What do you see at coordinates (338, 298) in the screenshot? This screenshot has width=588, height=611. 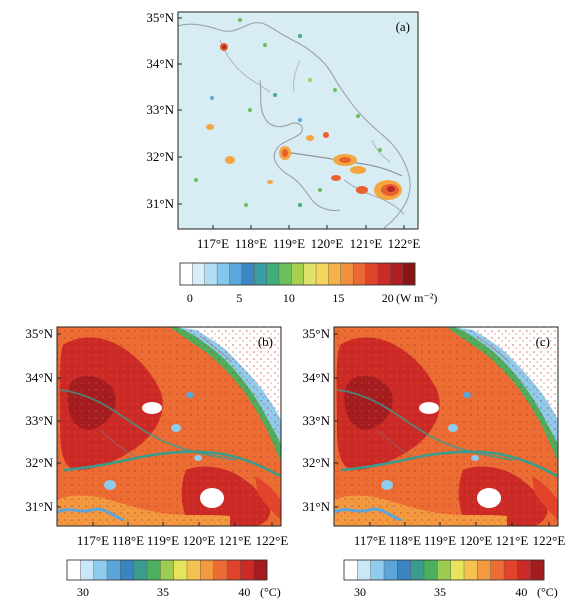 I see `colorbar-tick-label: 15` at bounding box center [338, 298].